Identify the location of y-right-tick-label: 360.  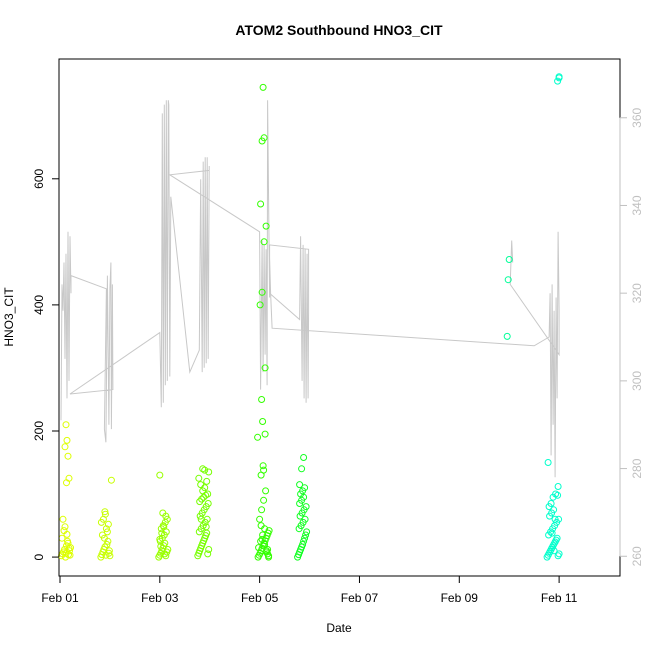
(637, 117).